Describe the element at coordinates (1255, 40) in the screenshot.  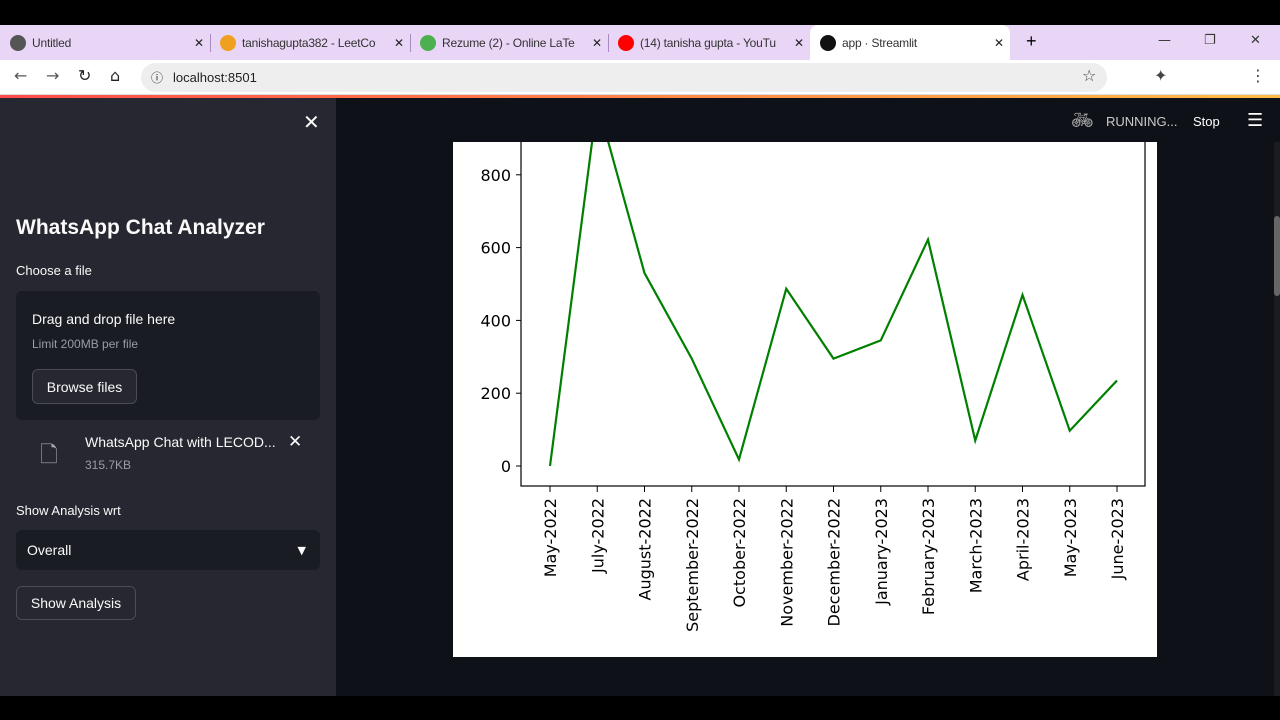
I see `close-window-icon: ✕` at that location.